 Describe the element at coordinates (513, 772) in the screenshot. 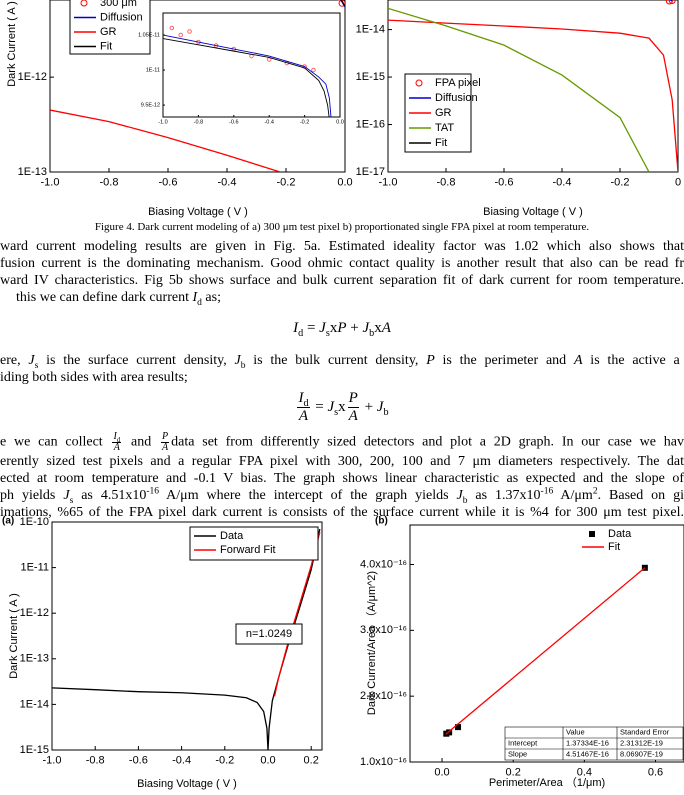

I see `x-tick-label: 0.2` at that location.